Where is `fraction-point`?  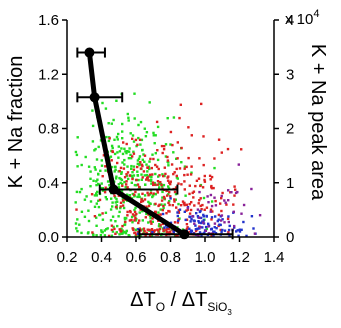
fraction-point is located at coordinates (184, 234).